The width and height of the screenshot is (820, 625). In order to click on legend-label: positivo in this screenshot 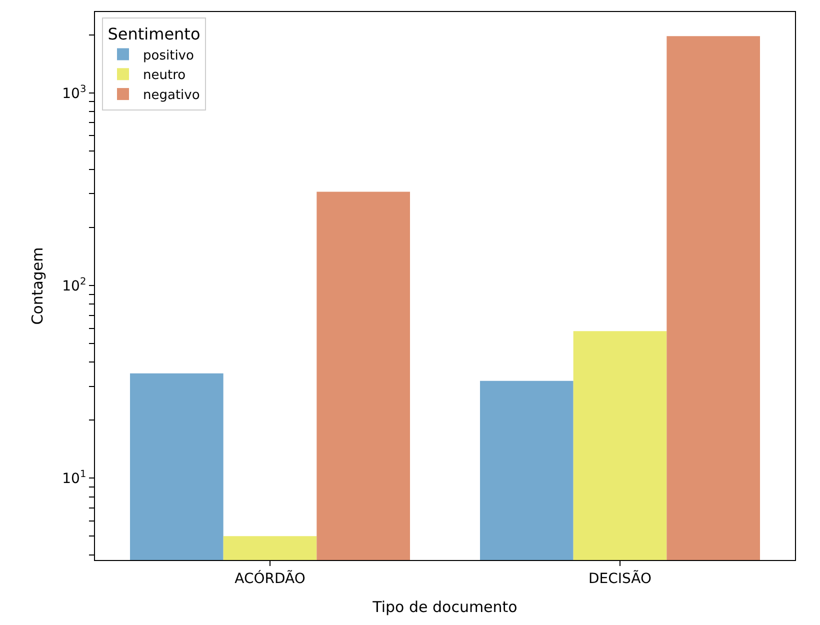, I will do `click(168, 56)`.